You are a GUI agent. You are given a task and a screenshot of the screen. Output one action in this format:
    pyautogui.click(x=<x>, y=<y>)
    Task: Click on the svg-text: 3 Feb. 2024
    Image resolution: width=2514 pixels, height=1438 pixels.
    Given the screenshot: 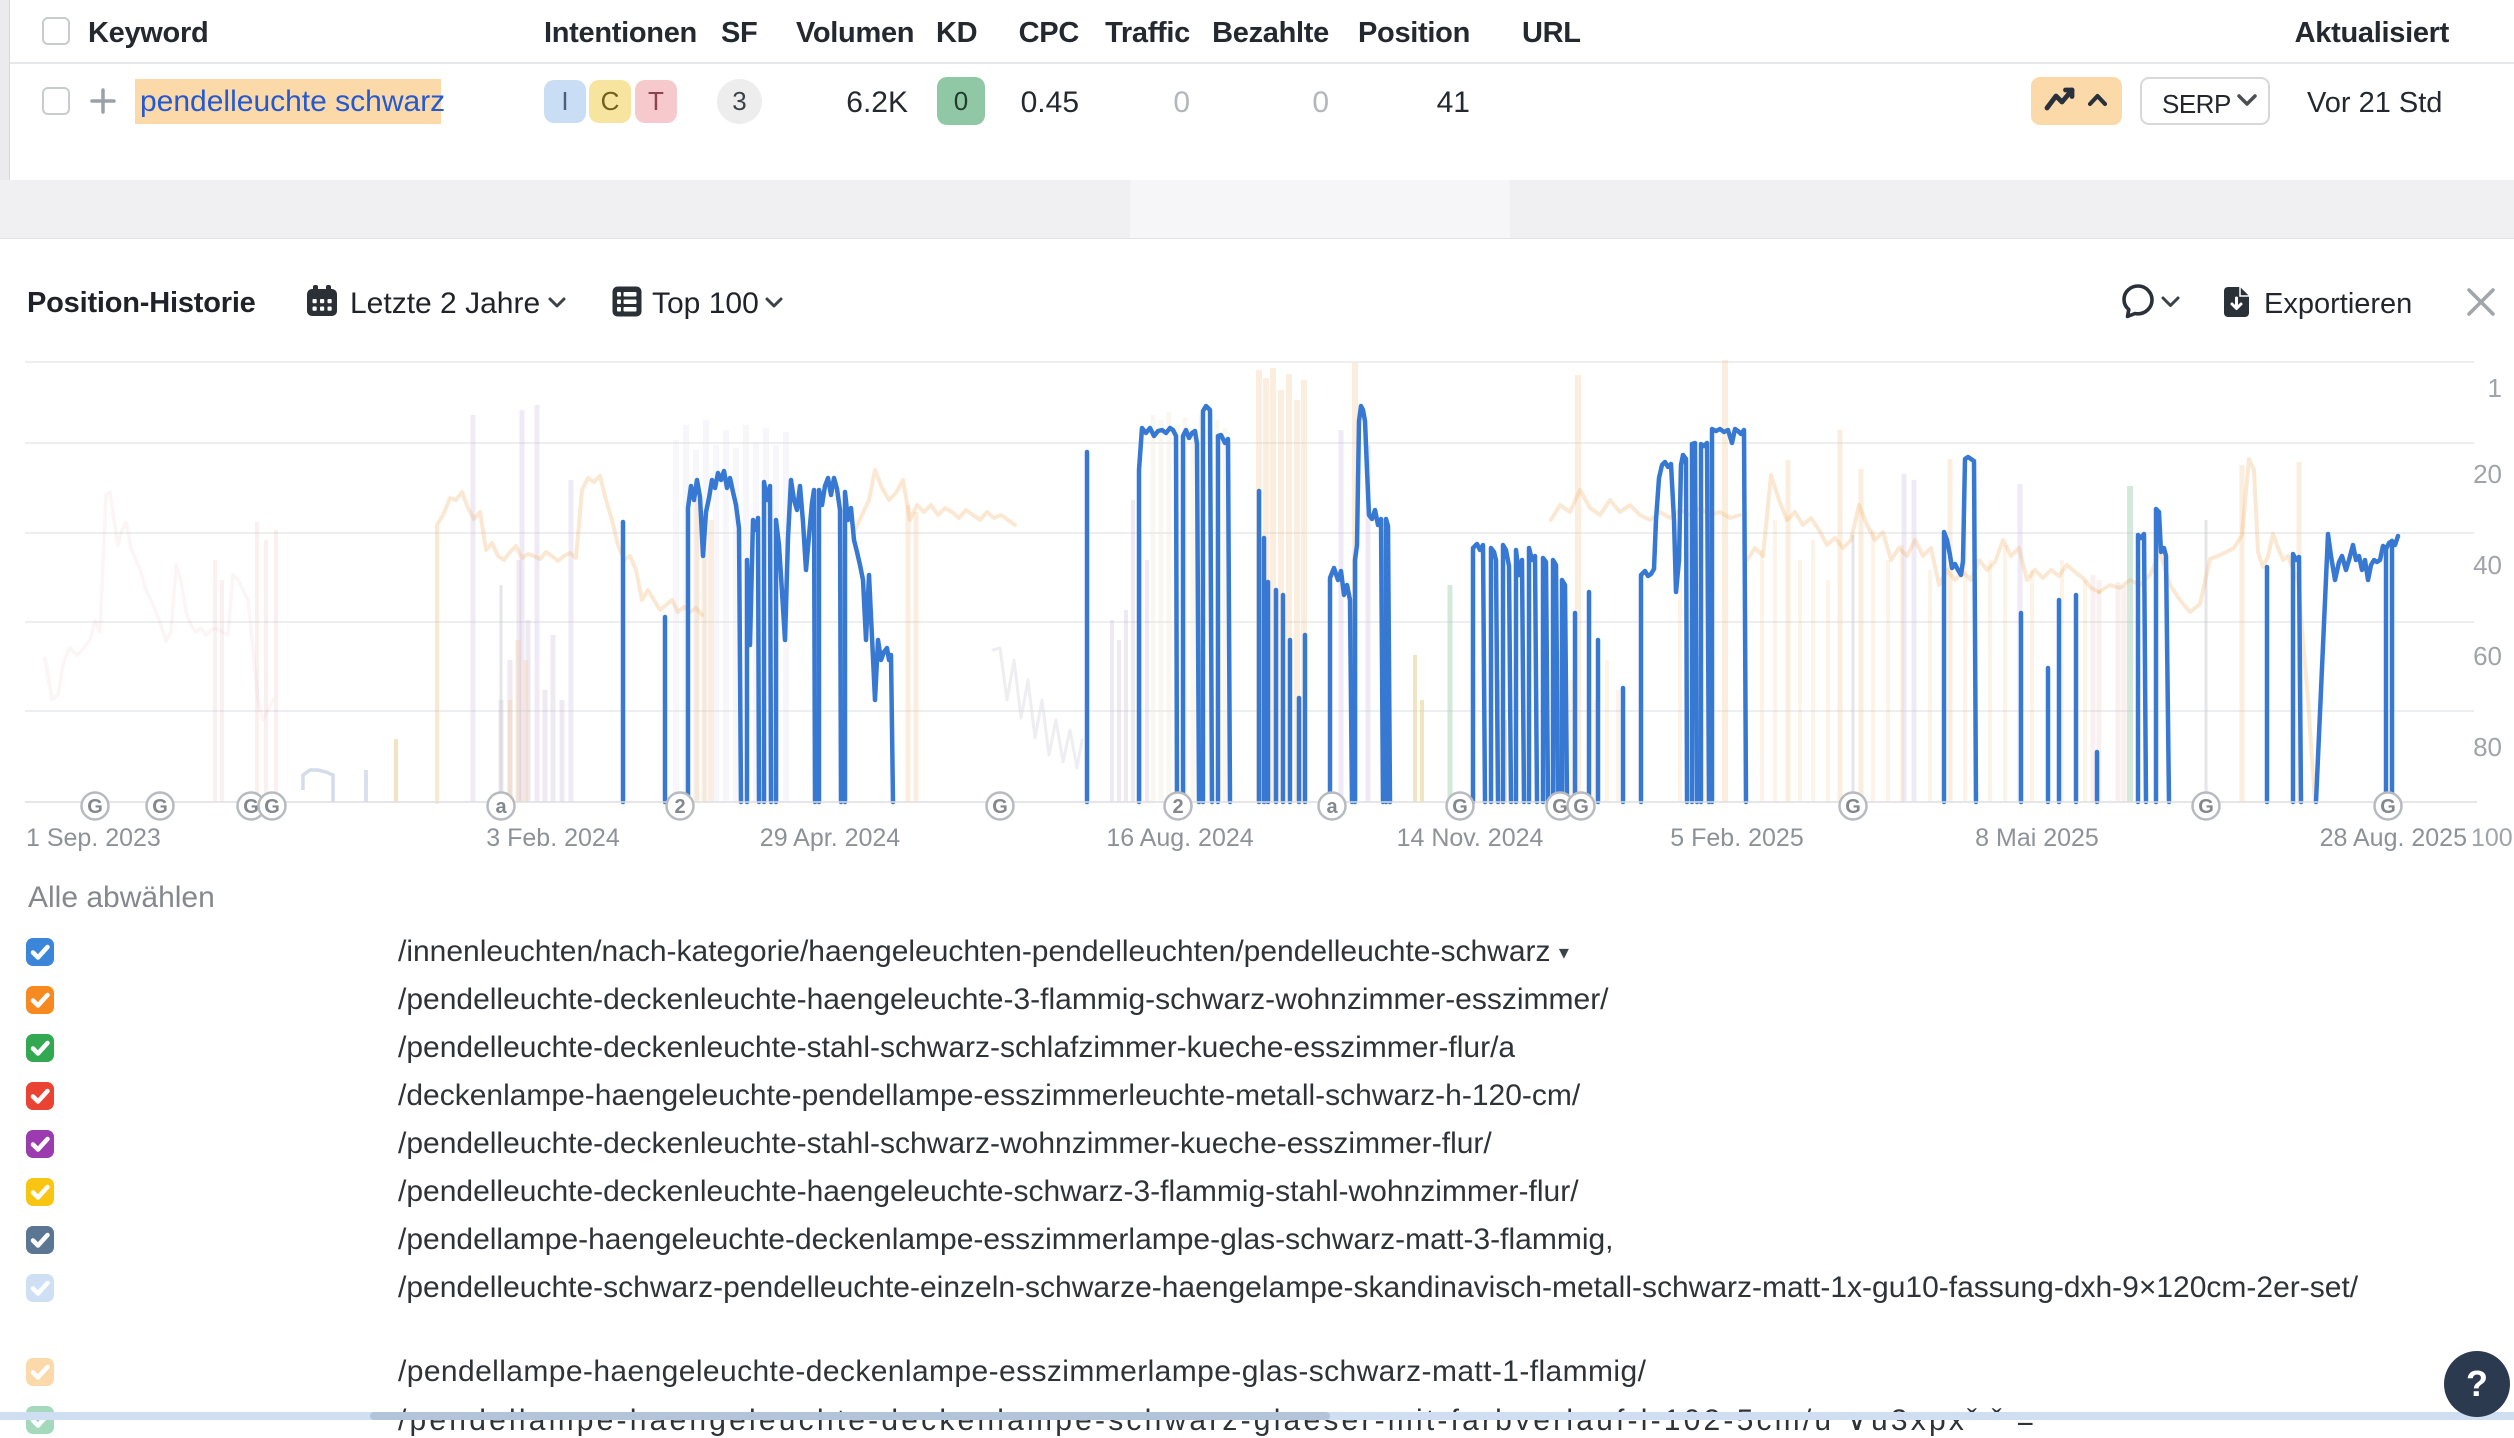 What is the action you would take?
    pyautogui.click(x=553, y=838)
    